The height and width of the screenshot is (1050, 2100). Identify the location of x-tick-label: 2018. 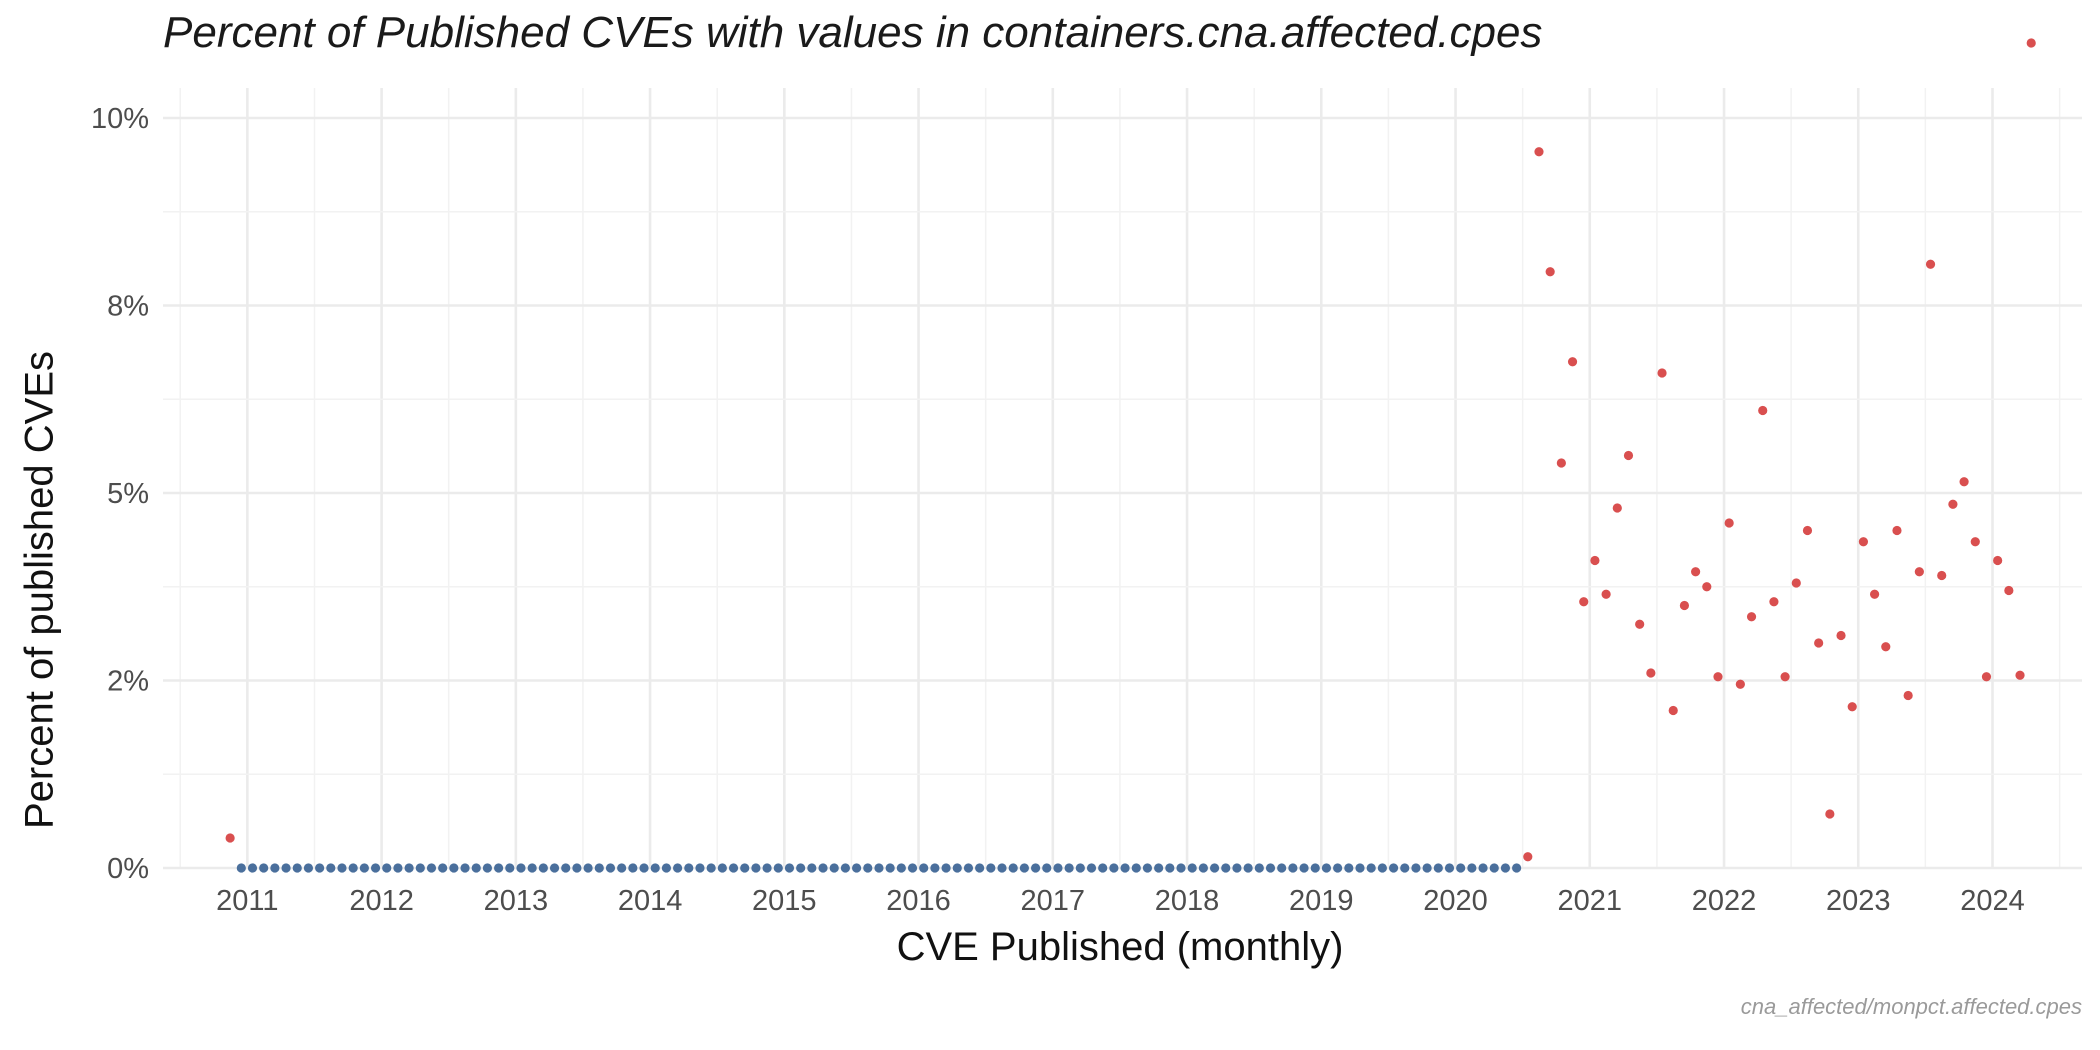
(1187, 901).